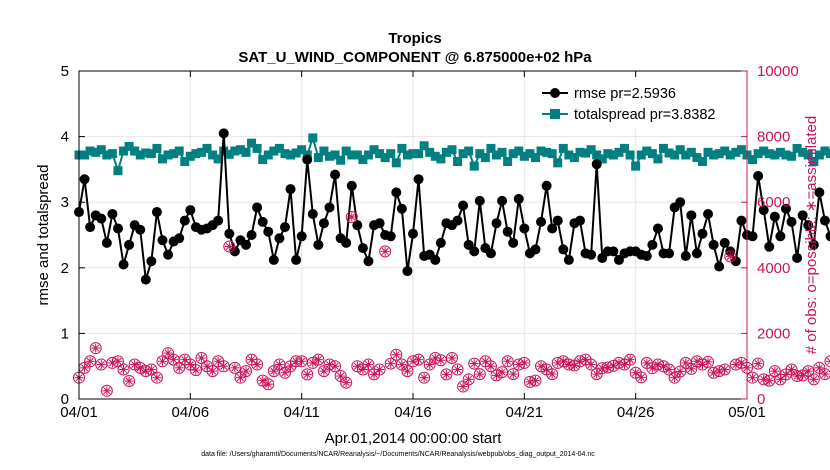 The height and width of the screenshot is (470, 830). What do you see at coordinates (778, 71) in the screenshot?
I see `y-right-tick-label: 10000` at bounding box center [778, 71].